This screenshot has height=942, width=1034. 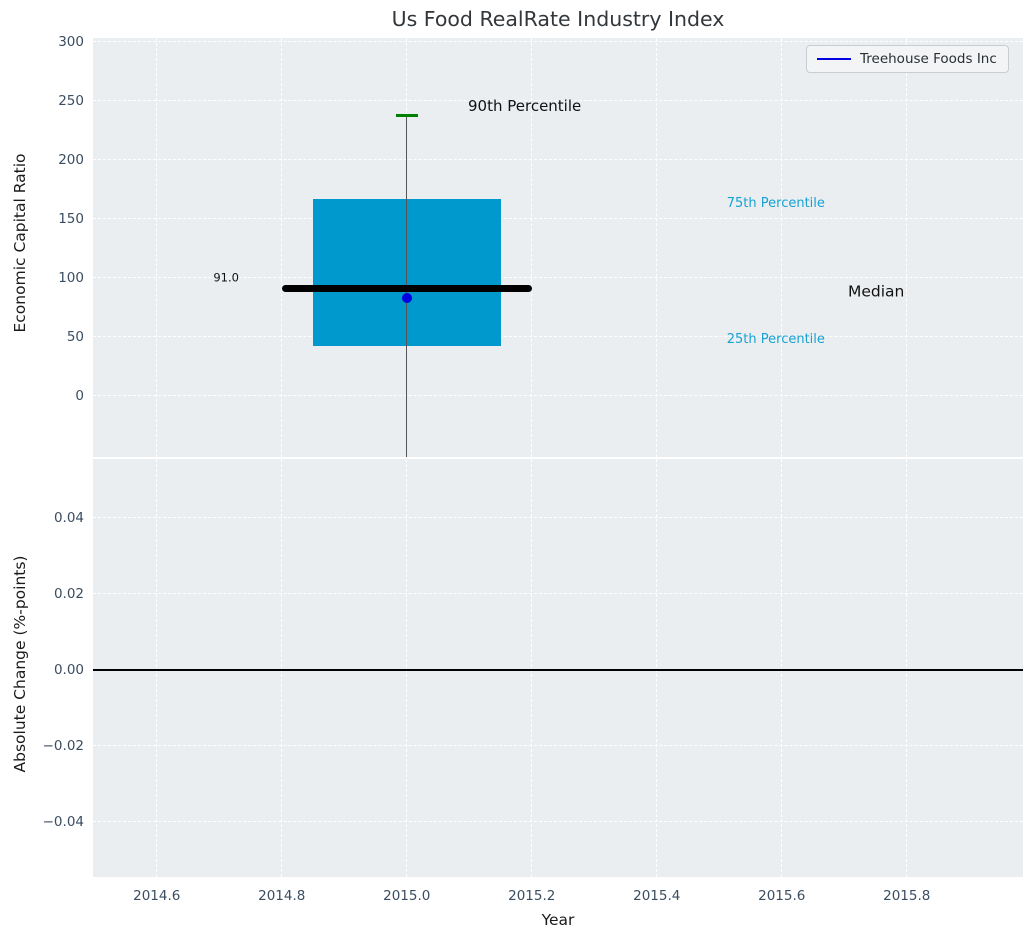 I want to click on y-tick-label-bottom: 0.04, so click(x=68, y=517).